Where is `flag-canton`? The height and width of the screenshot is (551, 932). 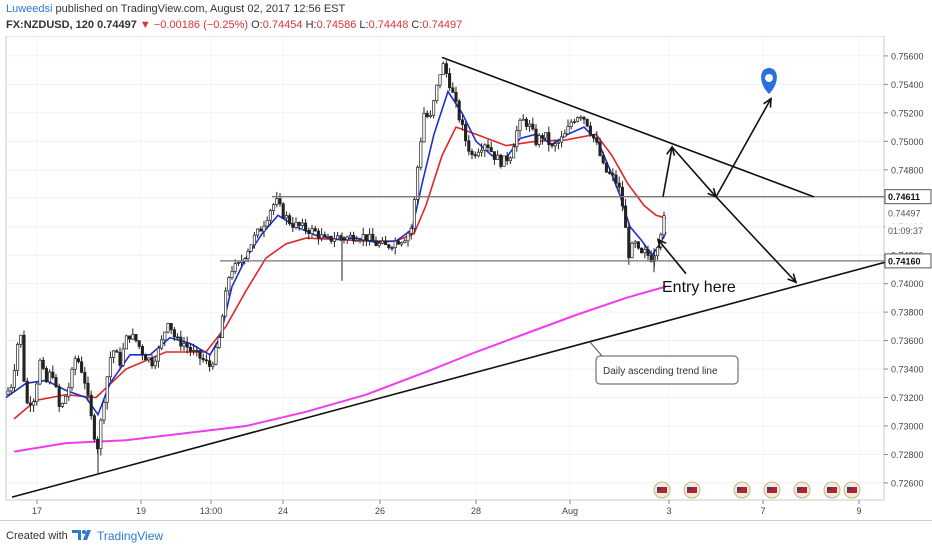 flag-canton is located at coordinates (689, 488).